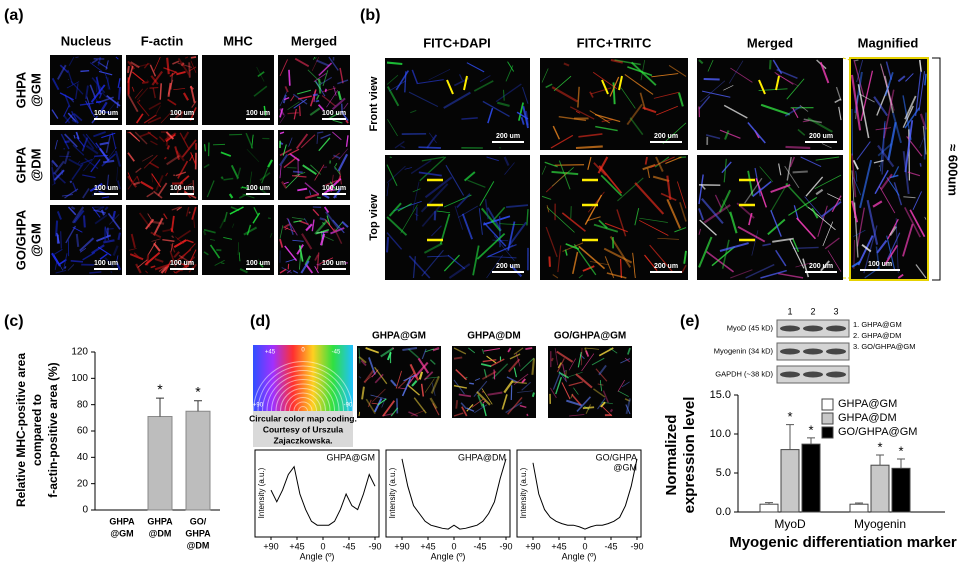 This screenshot has width=960, height=562. What do you see at coordinates (867, 418) in the screenshot?
I see `legend-label: GHPA@DM` at bounding box center [867, 418].